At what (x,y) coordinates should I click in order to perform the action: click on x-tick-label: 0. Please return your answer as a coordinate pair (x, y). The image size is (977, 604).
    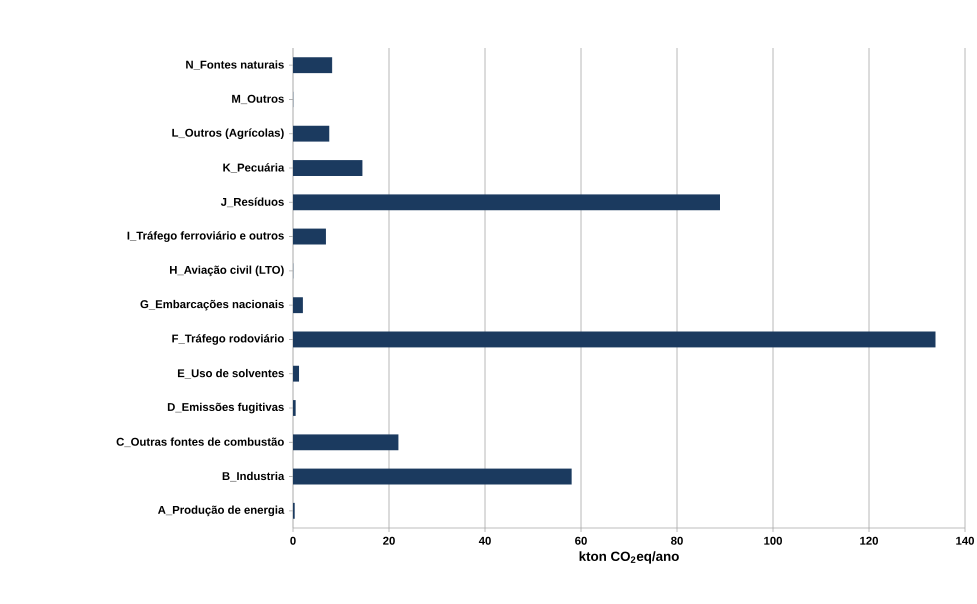
    Looking at the image, I should click on (293, 540).